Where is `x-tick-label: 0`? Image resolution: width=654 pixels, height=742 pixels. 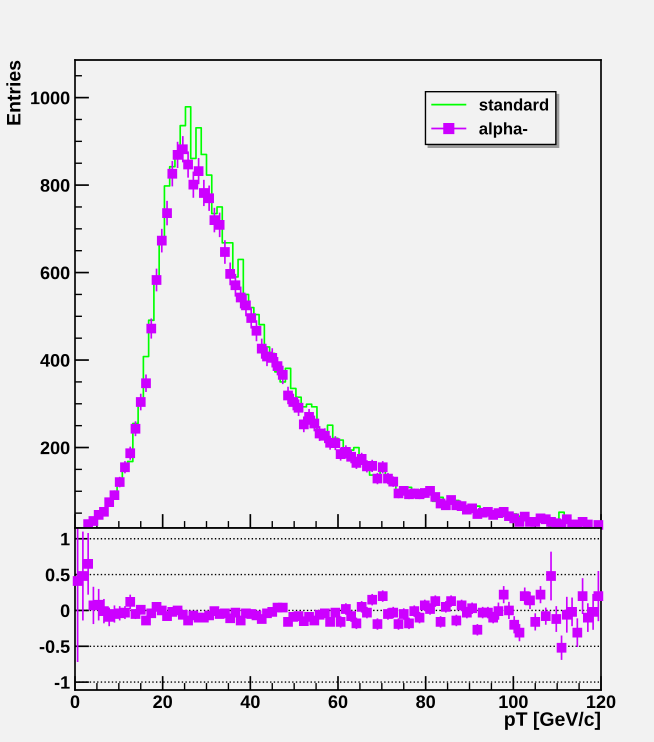 x-tick-label: 0 is located at coordinates (75, 701).